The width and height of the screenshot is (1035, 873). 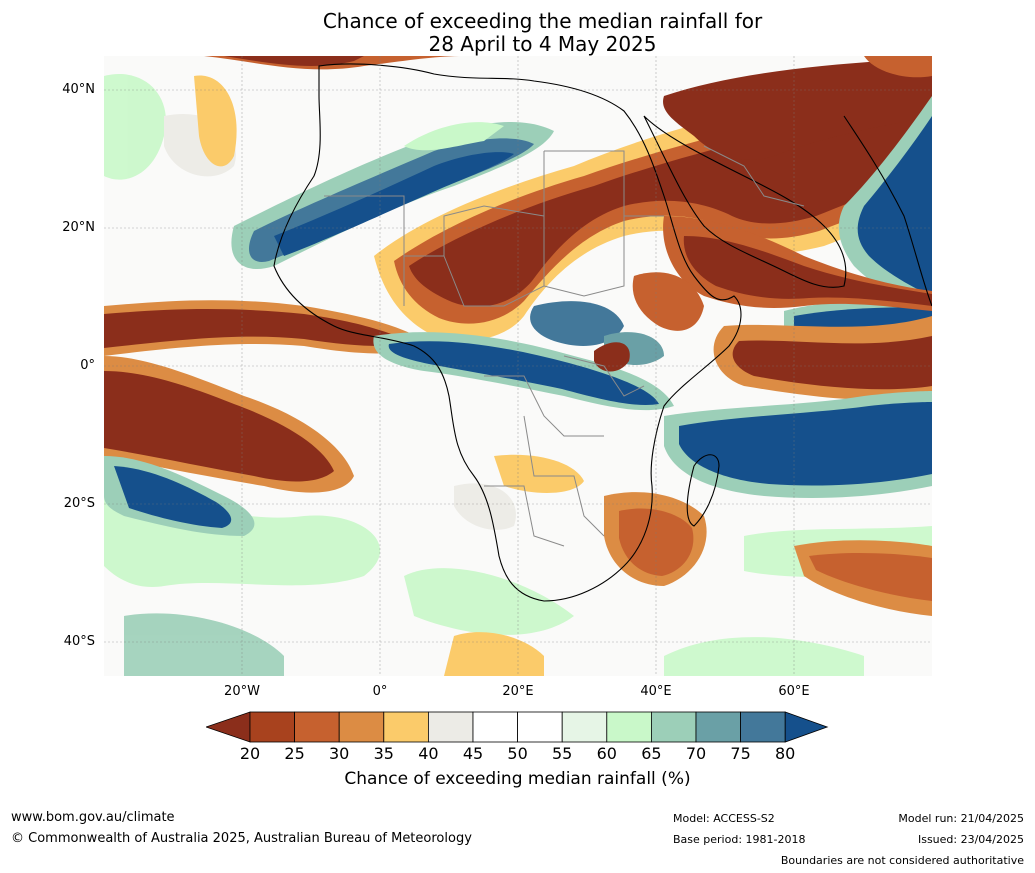 What do you see at coordinates (523, 356) in the screenshot?
I see `wet-region-equatorial-africa` at bounding box center [523, 356].